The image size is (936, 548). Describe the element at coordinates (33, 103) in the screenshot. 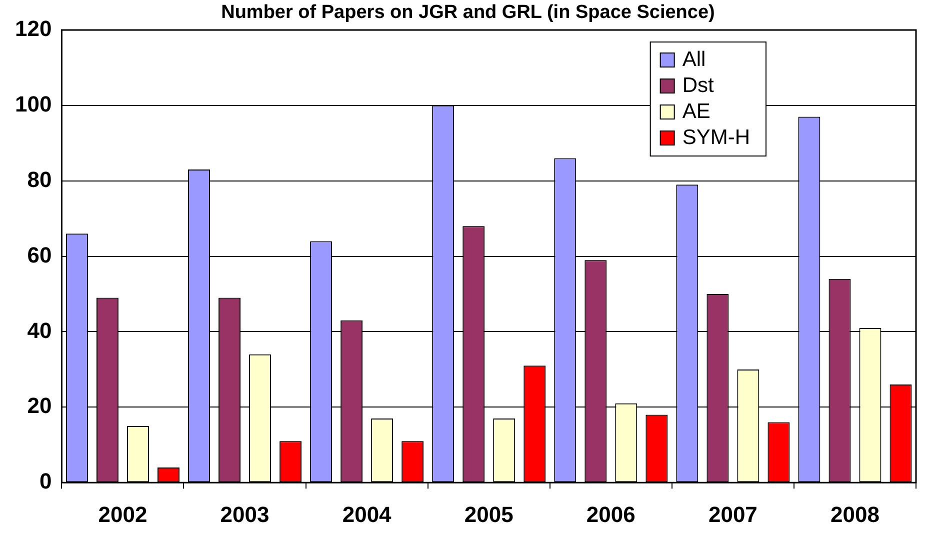

I see `y-tick-label: 100` at that location.